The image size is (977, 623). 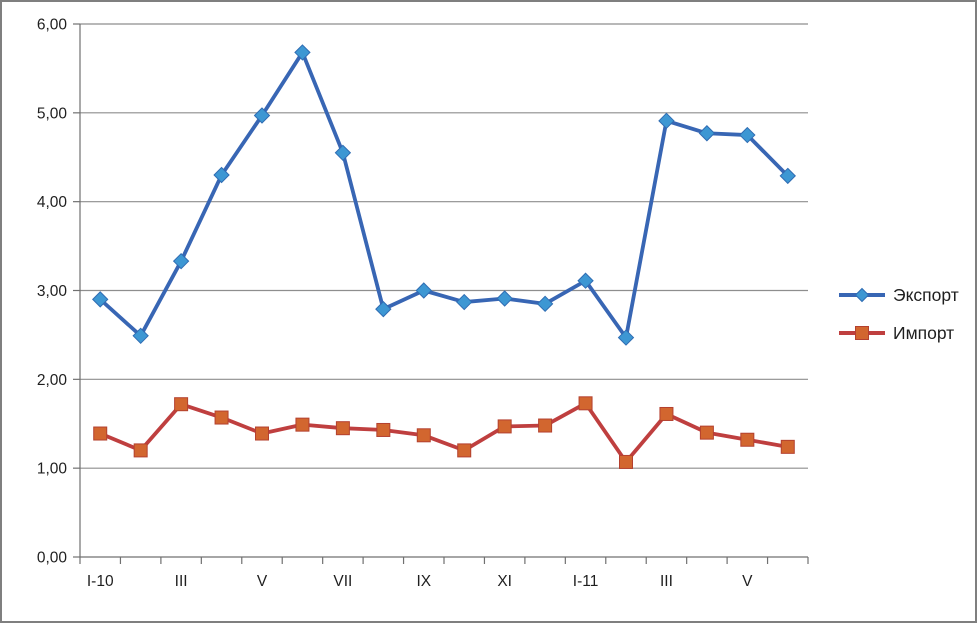 I want to click on legend-item-import: Импорт, so click(x=898, y=333).